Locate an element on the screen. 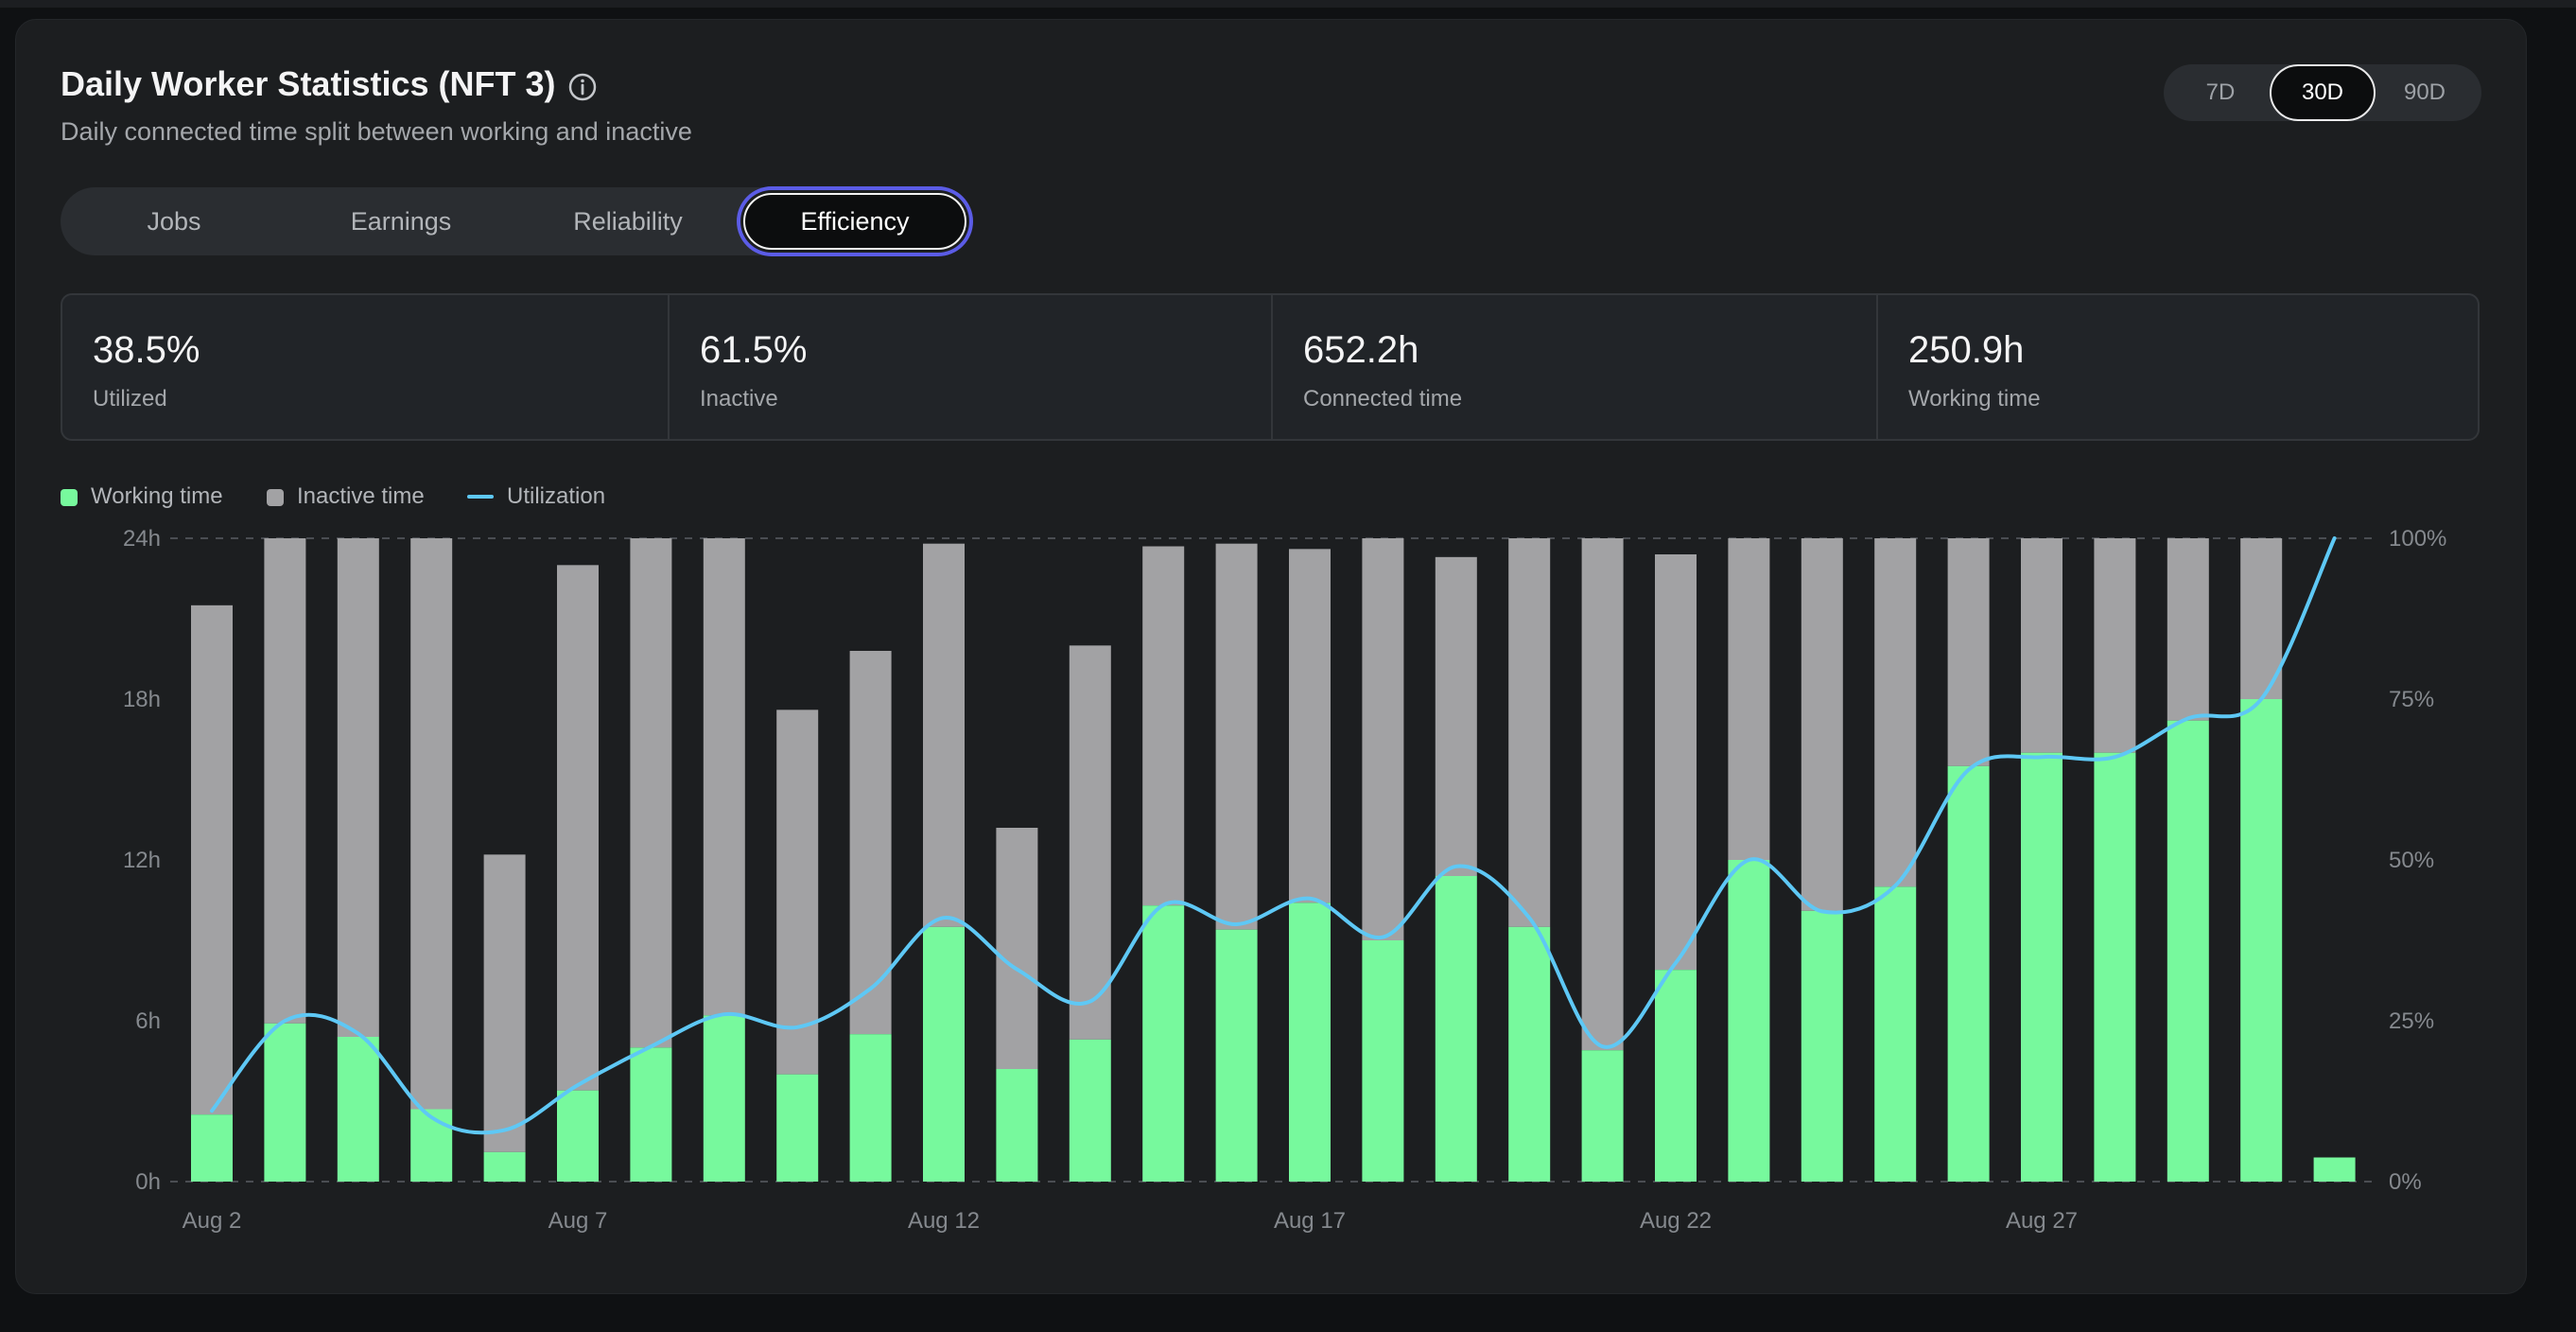 This screenshot has height=1332, width=2576. legend-label: Working time is located at coordinates (157, 496).